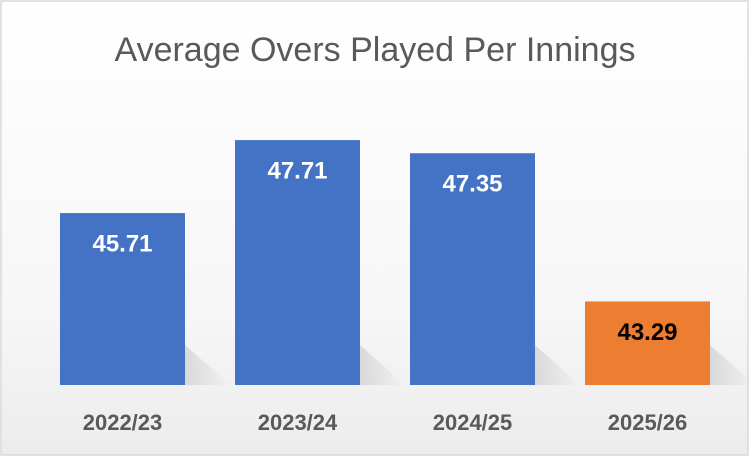  Describe the element at coordinates (123, 422) in the screenshot. I see `x-tick-label: 2022/23` at that location.